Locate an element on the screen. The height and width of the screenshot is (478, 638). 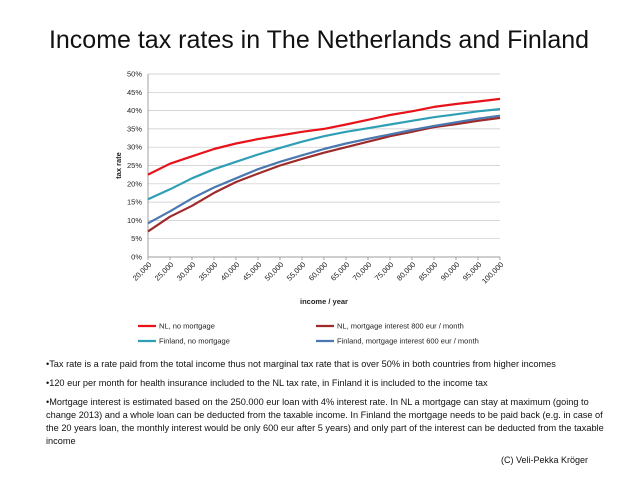
y-tick-label: 20% is located at coordinates (134, 183).